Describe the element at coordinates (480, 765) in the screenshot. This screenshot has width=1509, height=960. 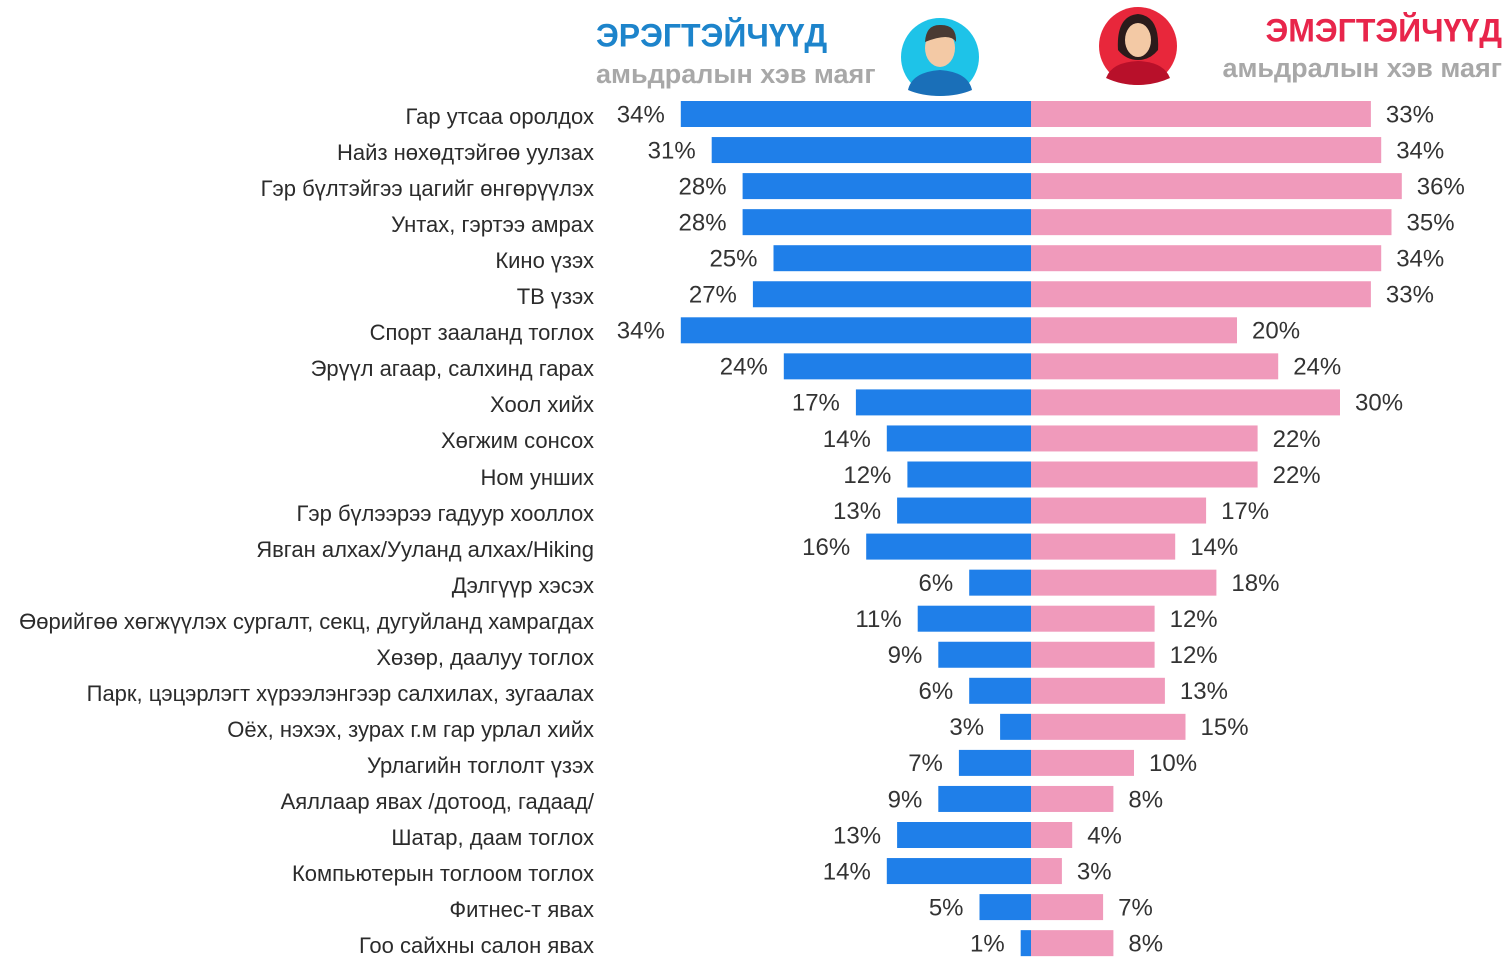
I see `category-label: Урлагийн тоглолт үзэх` at that location.